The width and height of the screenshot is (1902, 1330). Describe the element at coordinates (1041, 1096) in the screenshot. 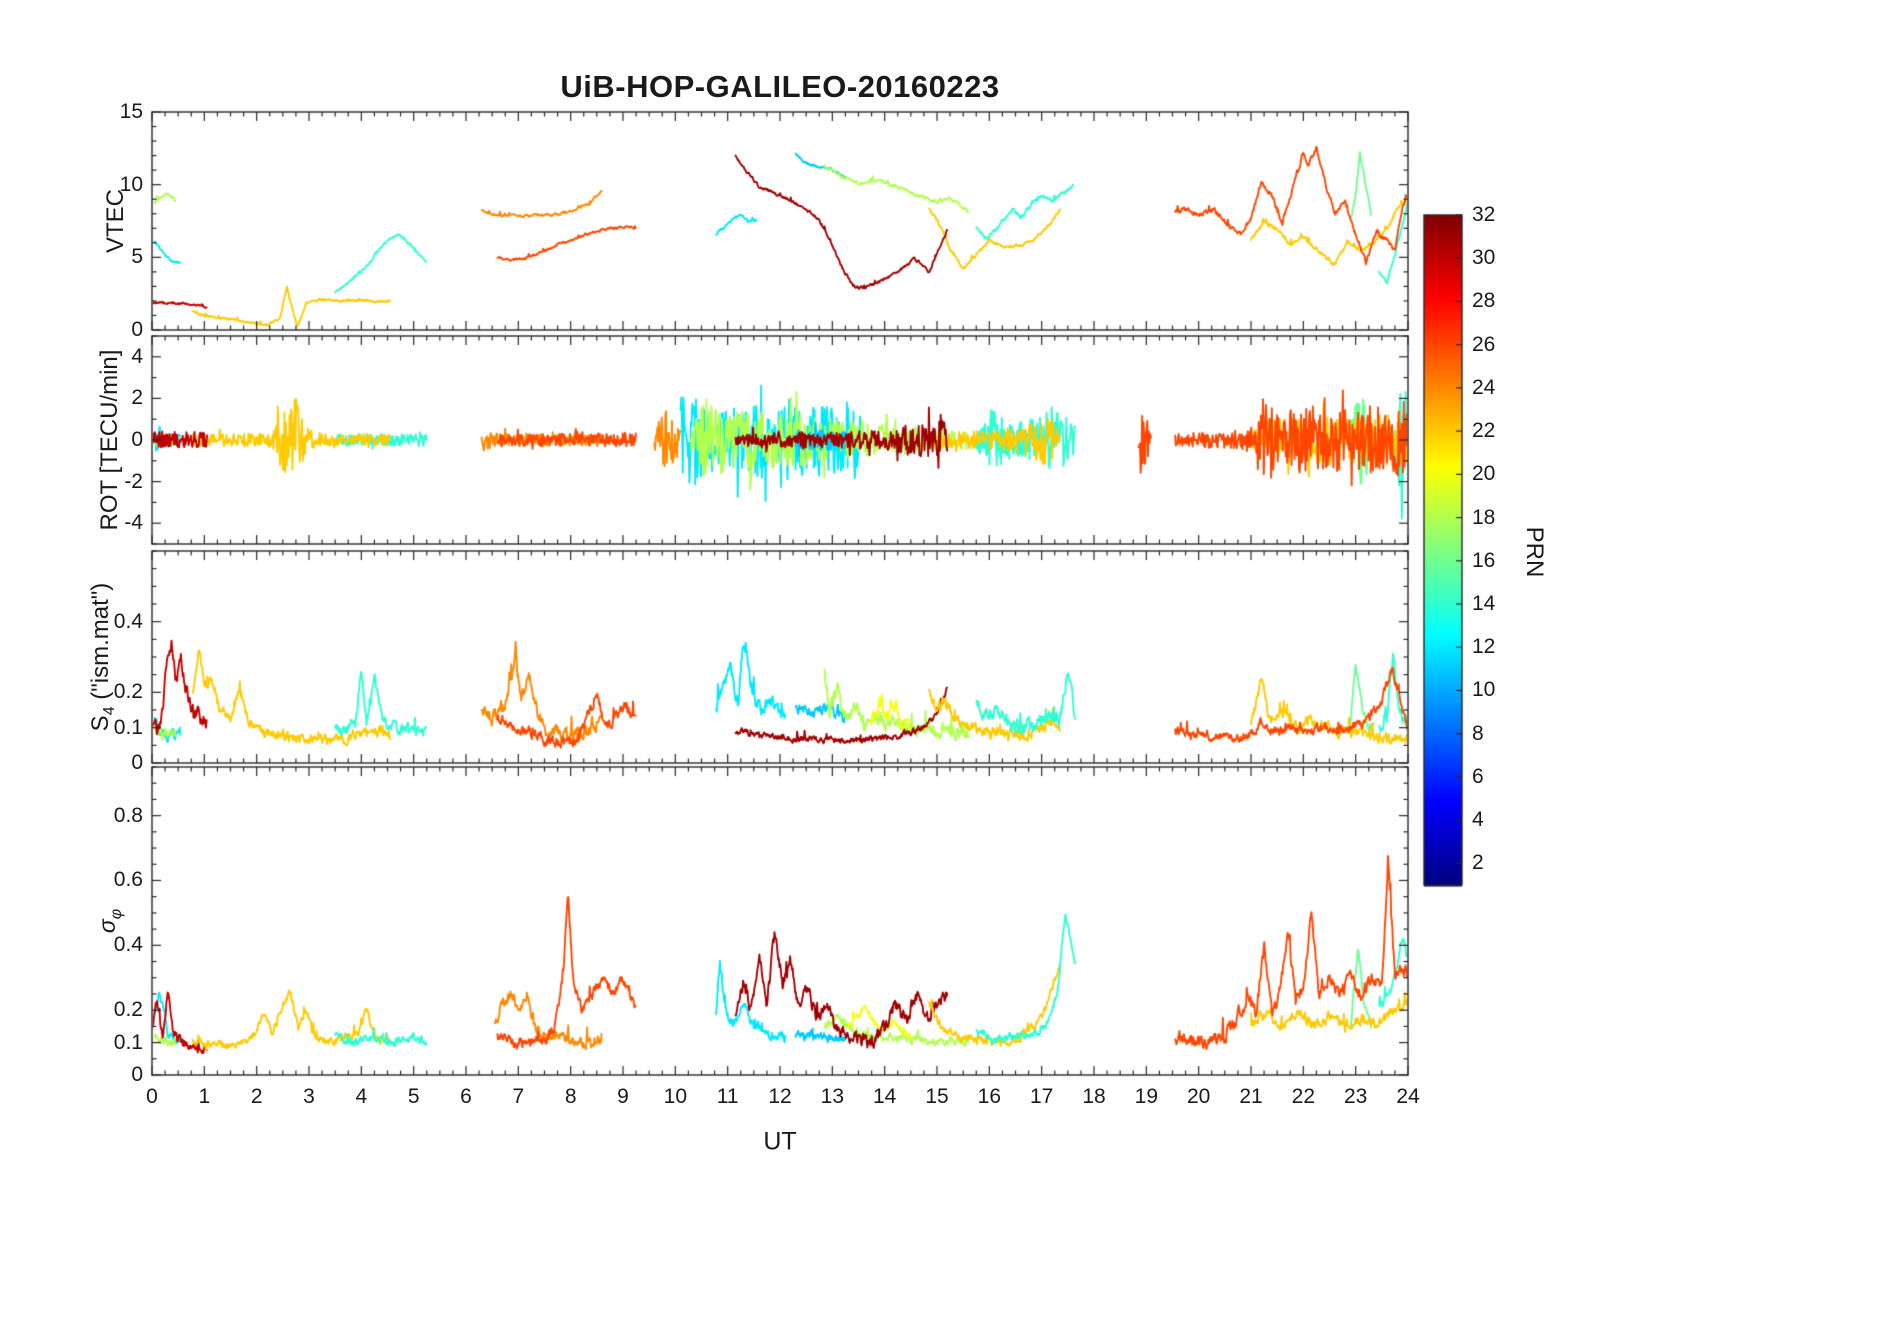

I see `x-tick-label: 17` at that location.